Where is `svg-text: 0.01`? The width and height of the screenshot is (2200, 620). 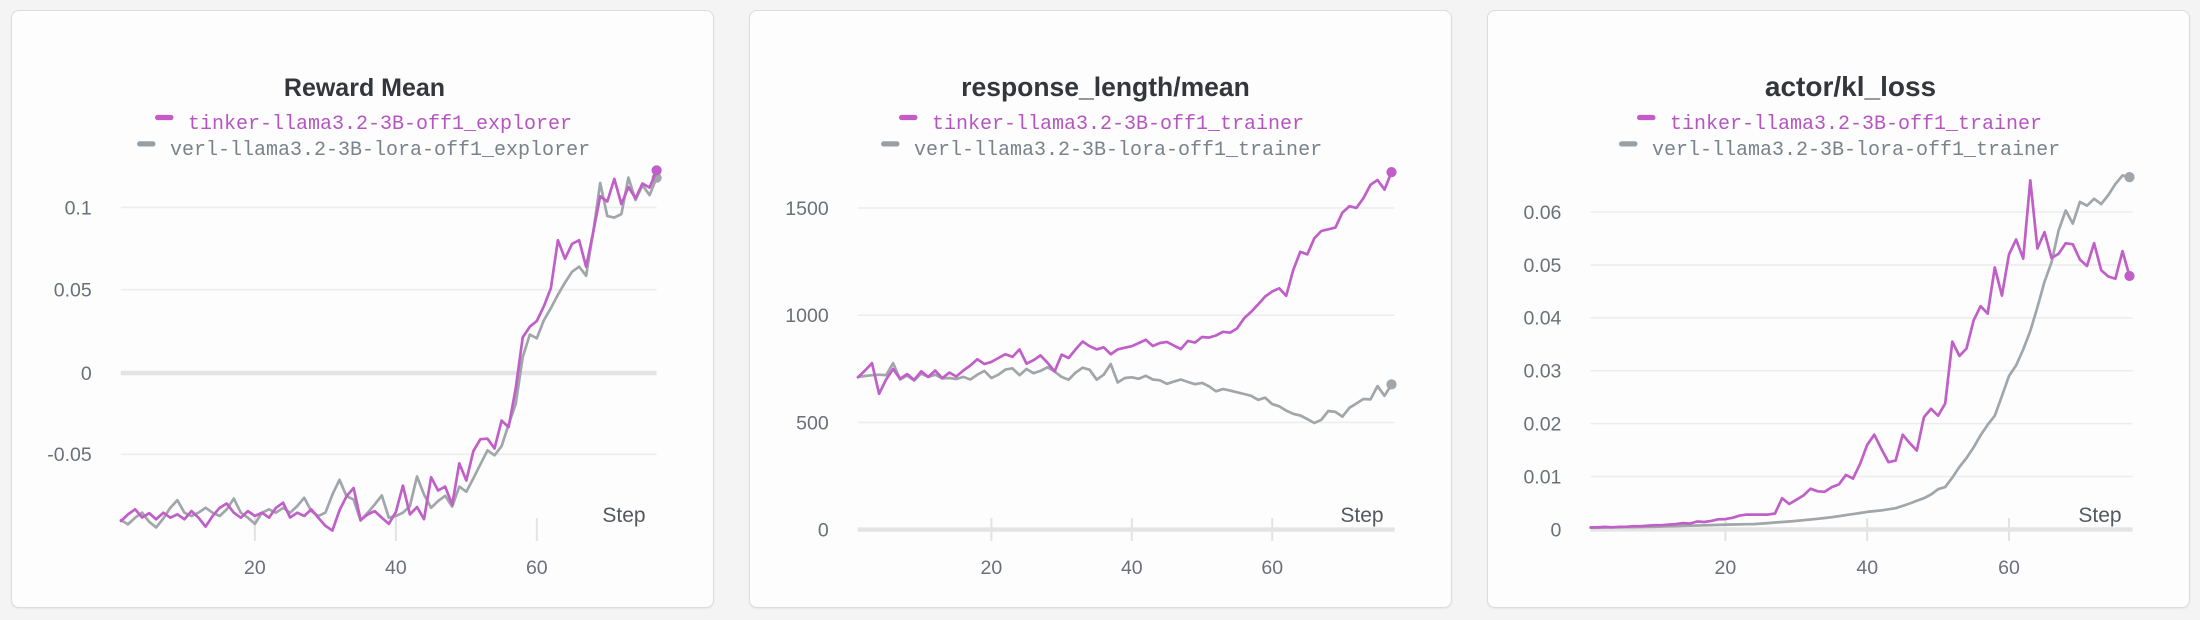
svg-text: 0.01 is located at coordinates (1542, 477).